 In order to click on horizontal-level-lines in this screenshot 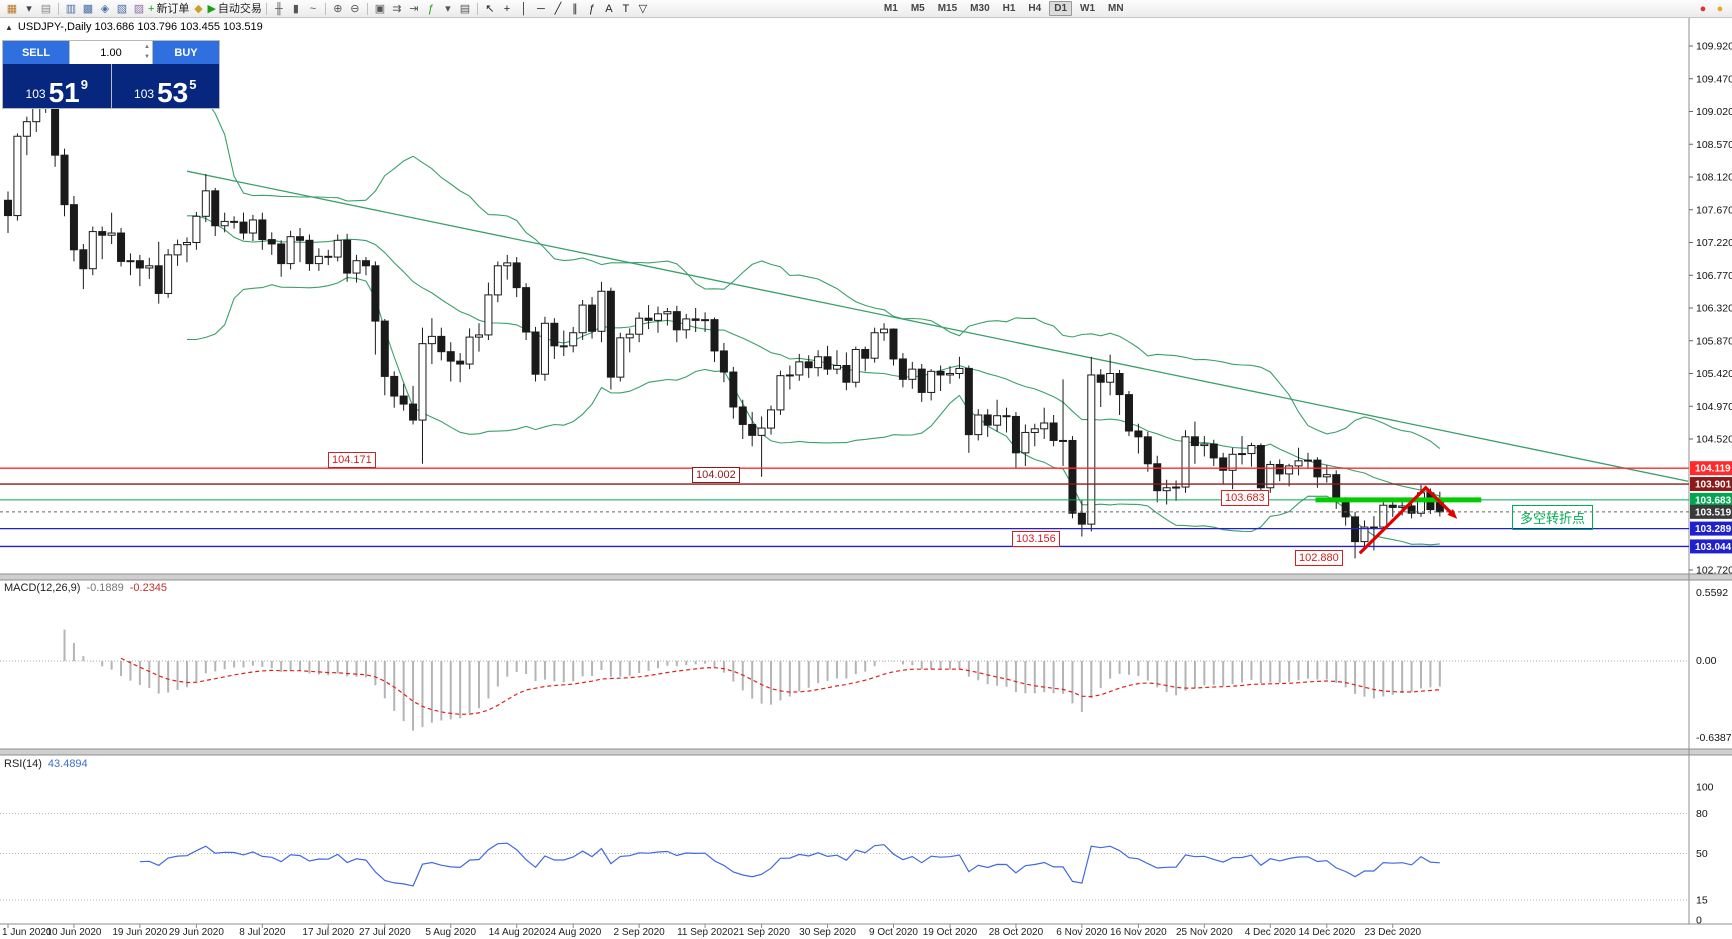, I will do `click(844, 507)`.